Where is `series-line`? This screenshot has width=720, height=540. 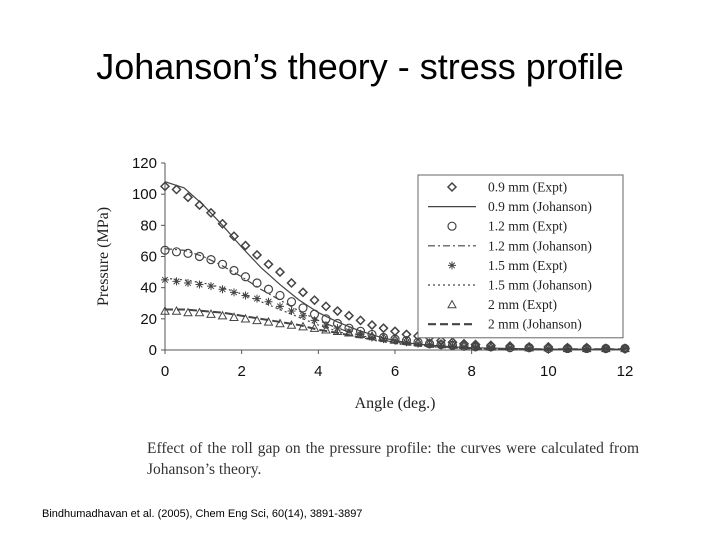 series-line is located at coordinates (395, 329).